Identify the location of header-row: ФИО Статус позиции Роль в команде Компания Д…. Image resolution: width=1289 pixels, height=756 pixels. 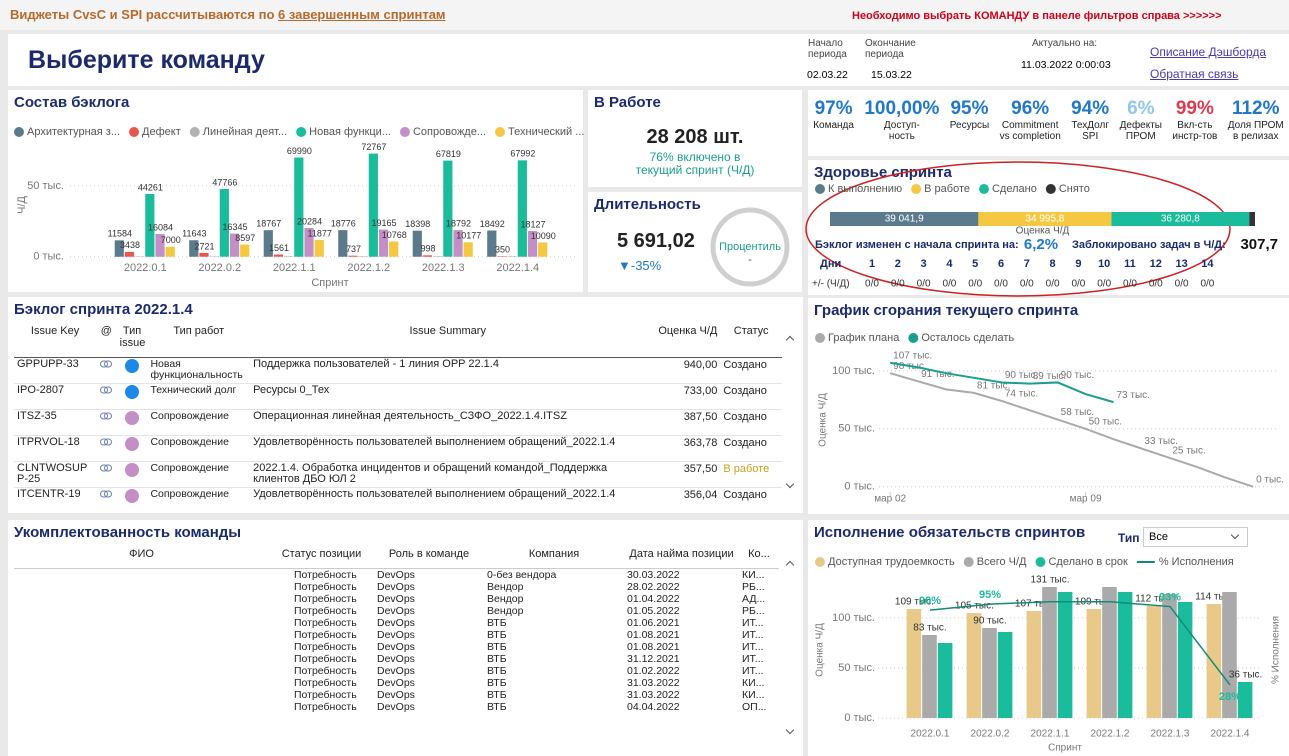
(396, 557).